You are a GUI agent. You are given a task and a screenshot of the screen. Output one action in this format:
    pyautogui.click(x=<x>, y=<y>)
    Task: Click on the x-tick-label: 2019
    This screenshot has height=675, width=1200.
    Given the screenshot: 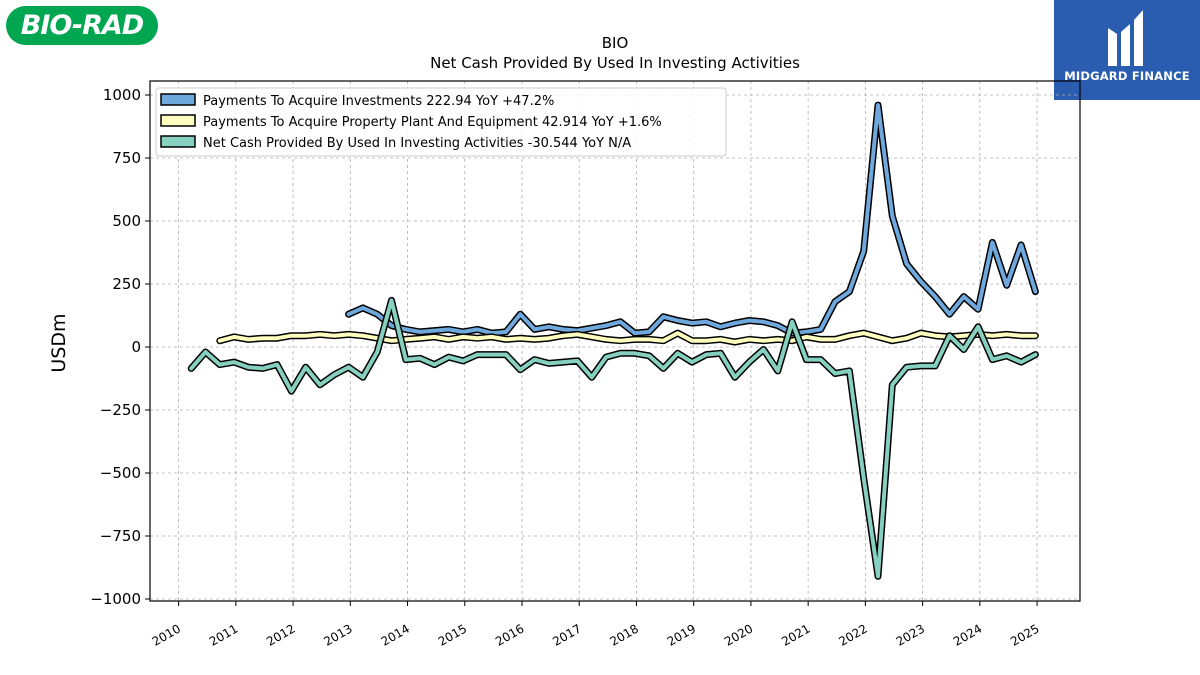 What is the action you would take?
    pyautogui.click(x=681, y=634)
    